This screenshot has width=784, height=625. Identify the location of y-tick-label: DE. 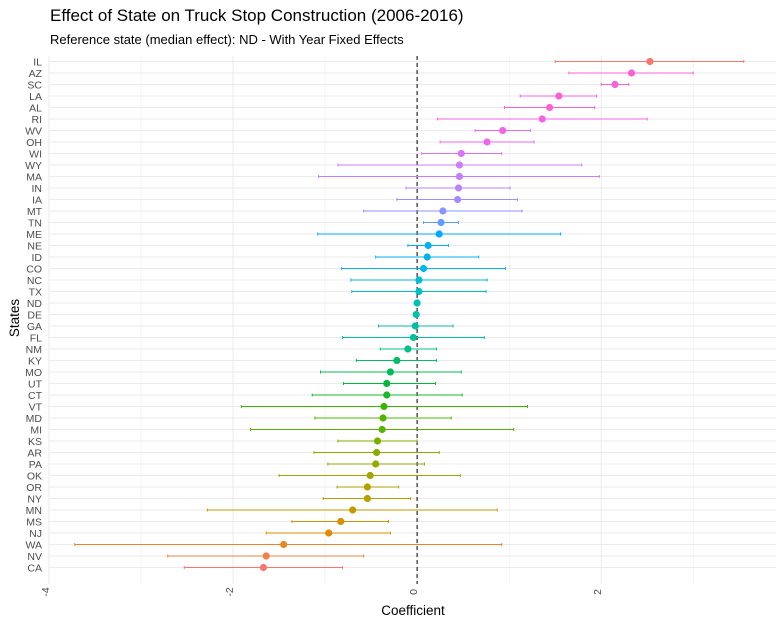
(34, 316).